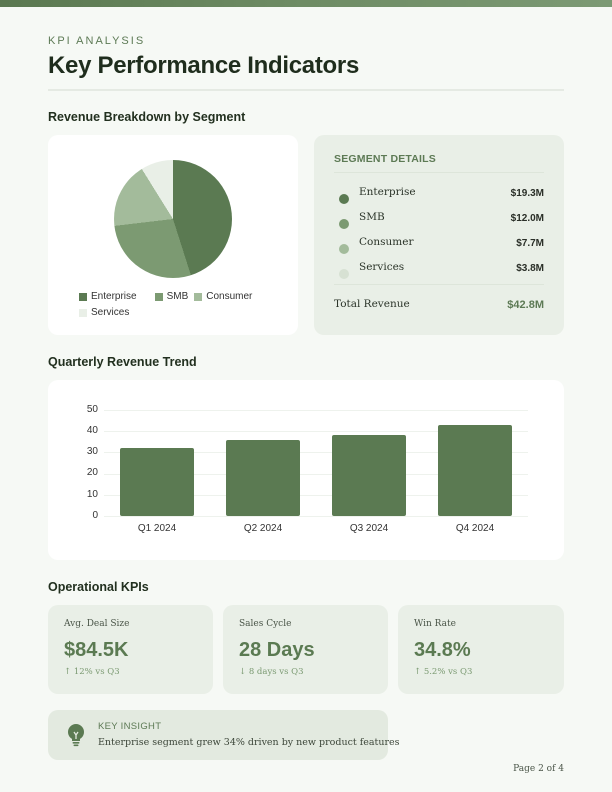 This screenshot has width=612, height=792. I want to click on segment-name: Services, so click(382, 267).